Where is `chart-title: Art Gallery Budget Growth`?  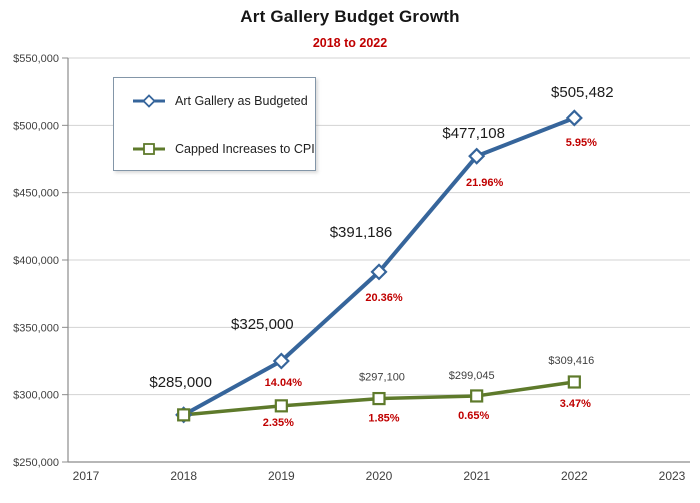
chart-title: Art Gallery Budget Growth is located at coordinates (350, 16).